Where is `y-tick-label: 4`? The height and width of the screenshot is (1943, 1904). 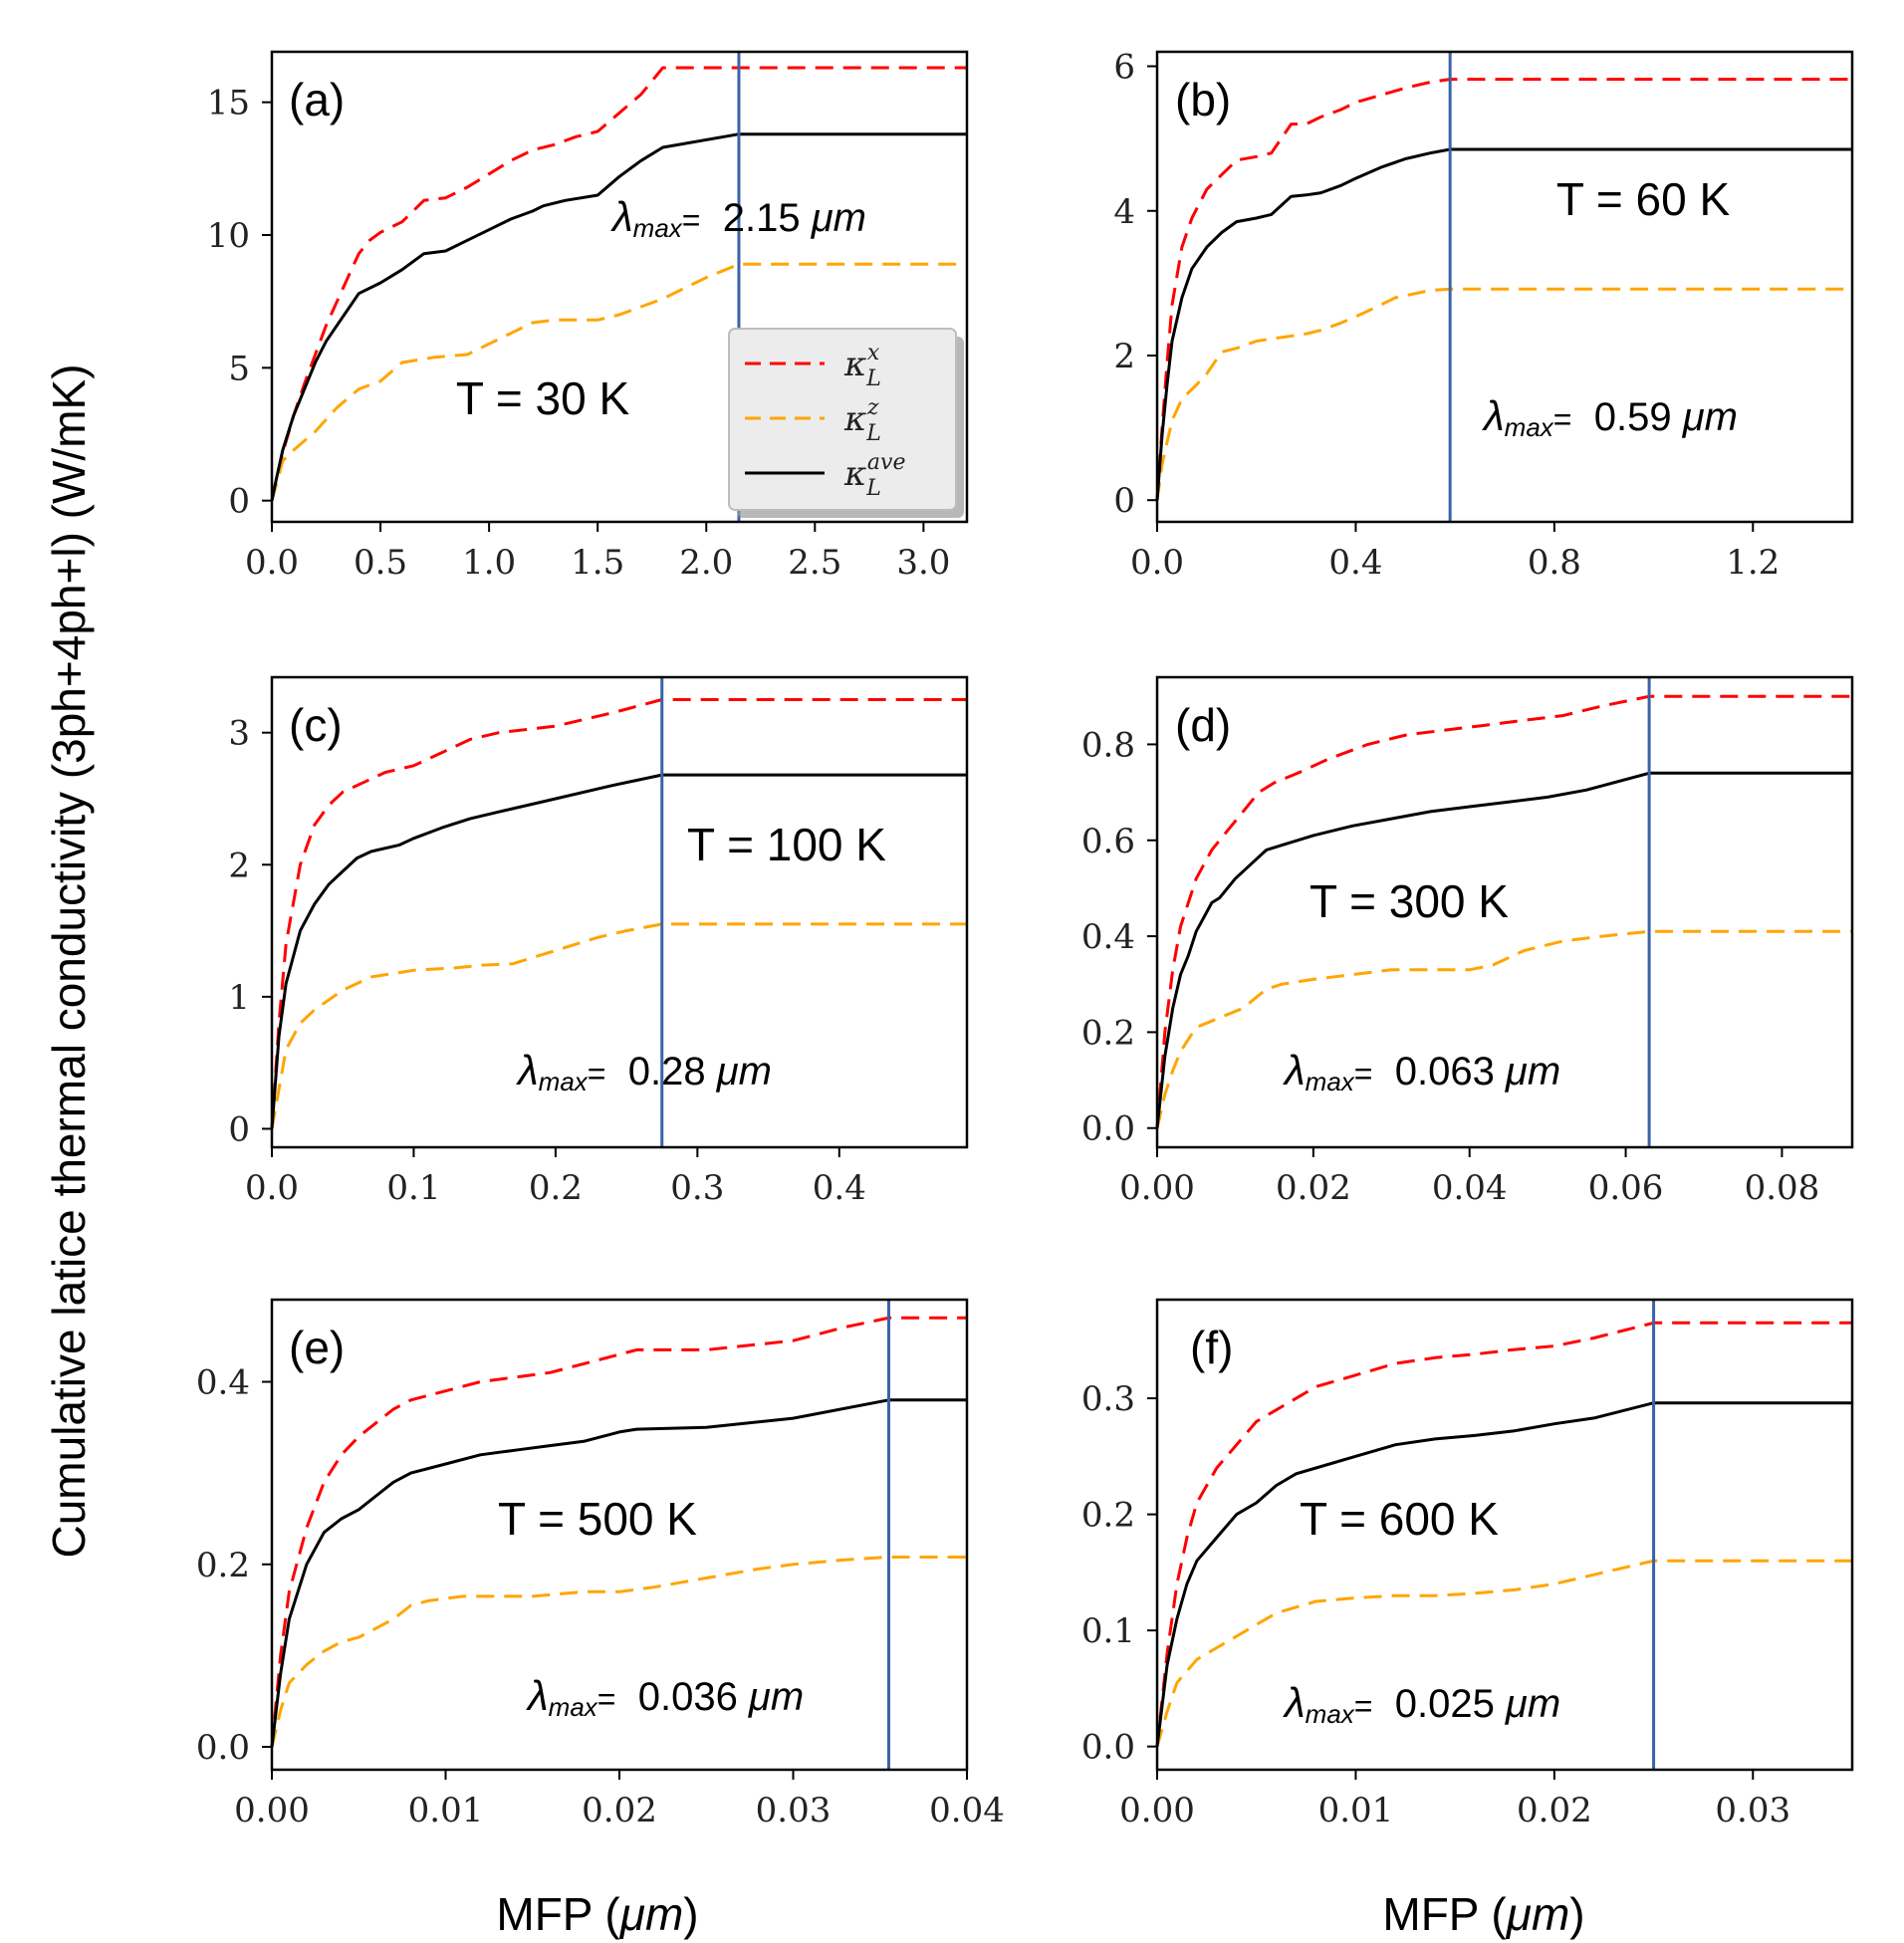
y-tick-label: 4 is located at coordinates (1124, 212).